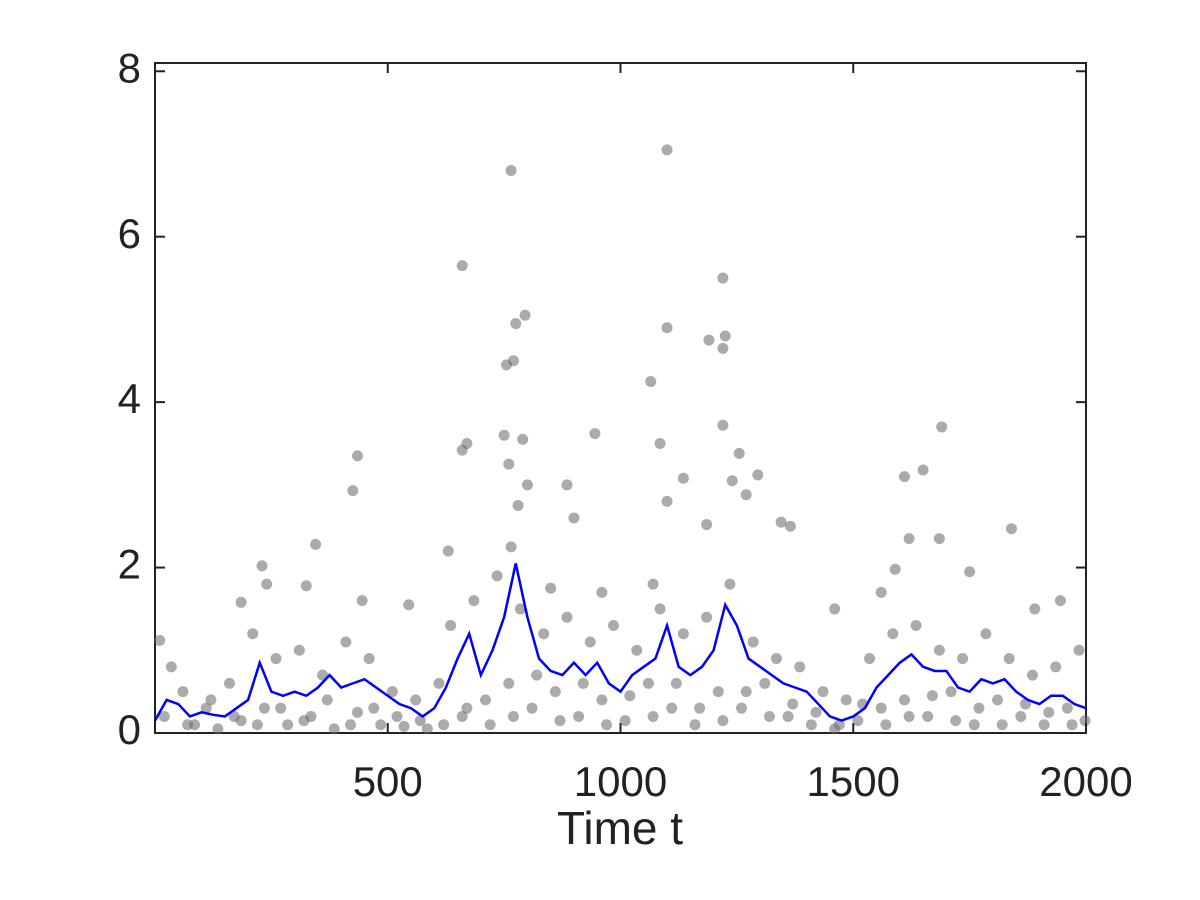 The width and height of the screenshot is (1200, 900). Describe the element at coordinates (388, 781) in the screenshot. I see `x-tick-label: 500` at that location.